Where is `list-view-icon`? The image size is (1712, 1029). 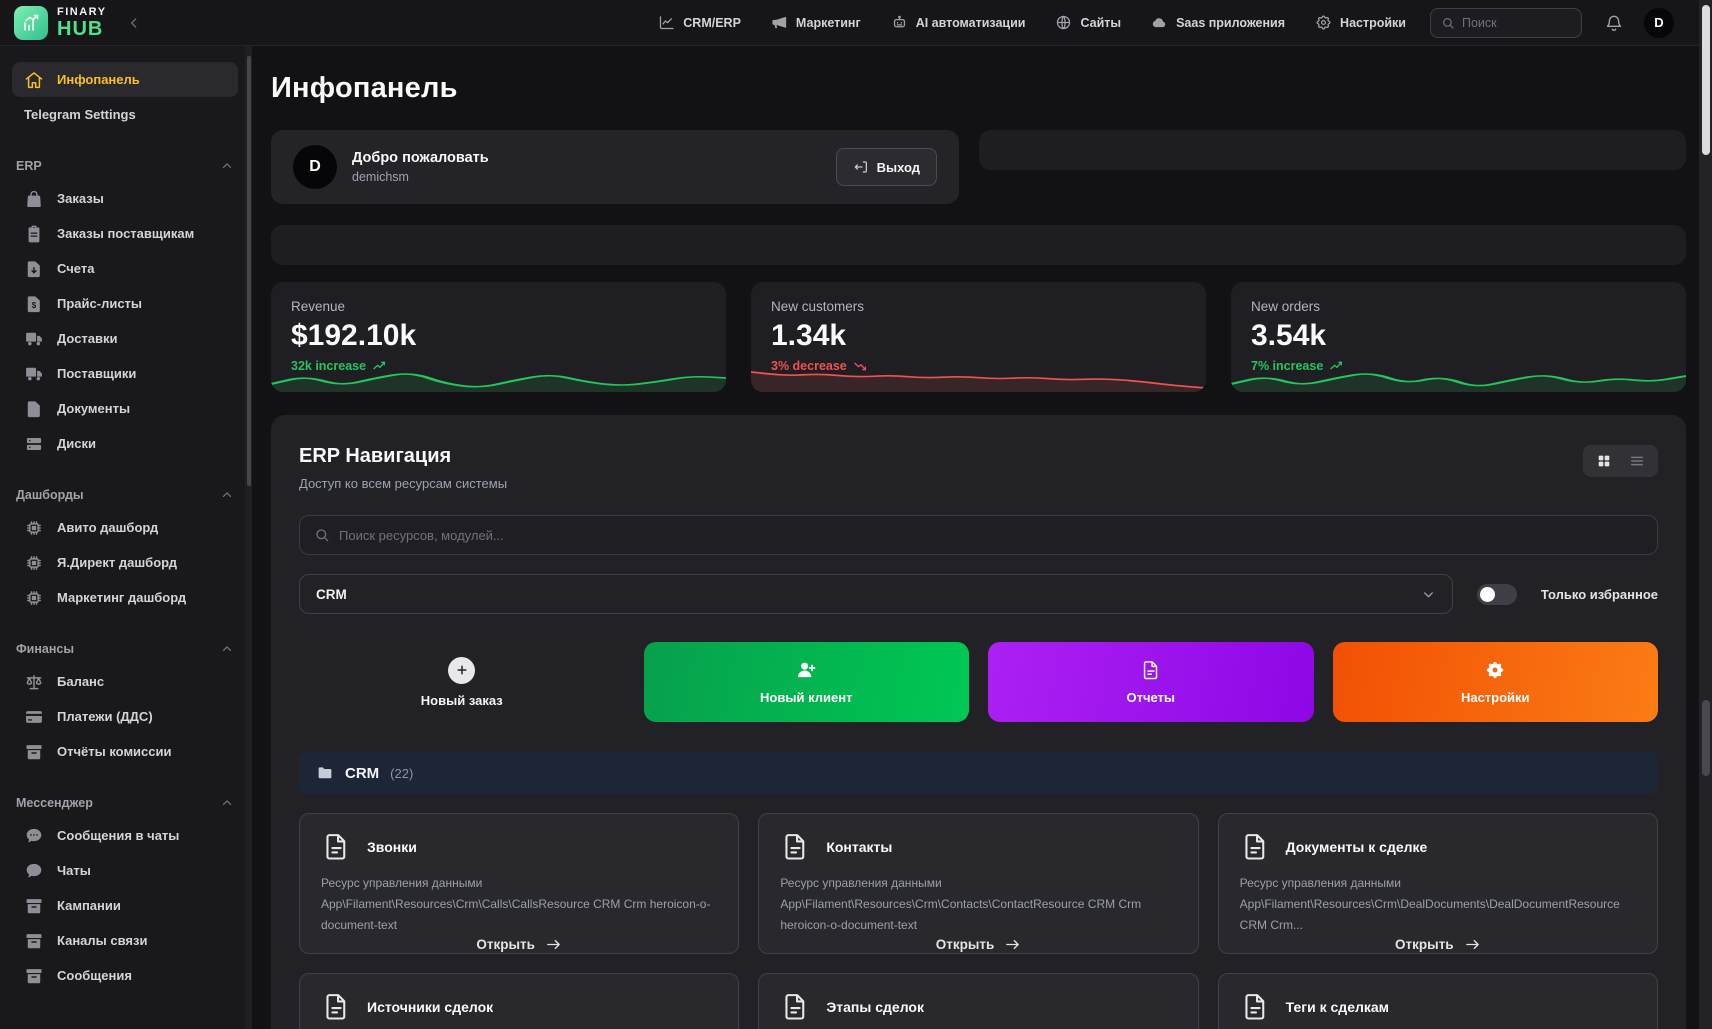
list-view-icon is located at coordinates (1637, 461).